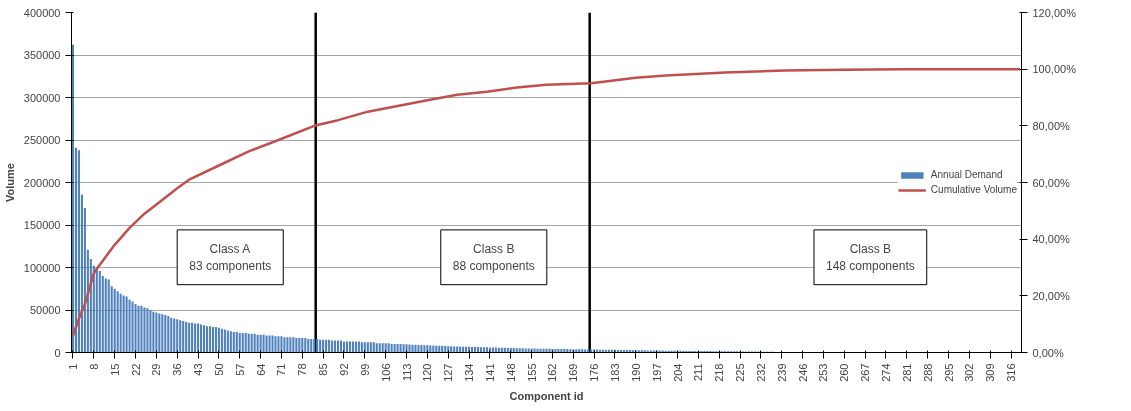 The width and height of the screenshot is (1131, 411). I want to click on y2-tick-label: 20,00%, so click(1051, 295).